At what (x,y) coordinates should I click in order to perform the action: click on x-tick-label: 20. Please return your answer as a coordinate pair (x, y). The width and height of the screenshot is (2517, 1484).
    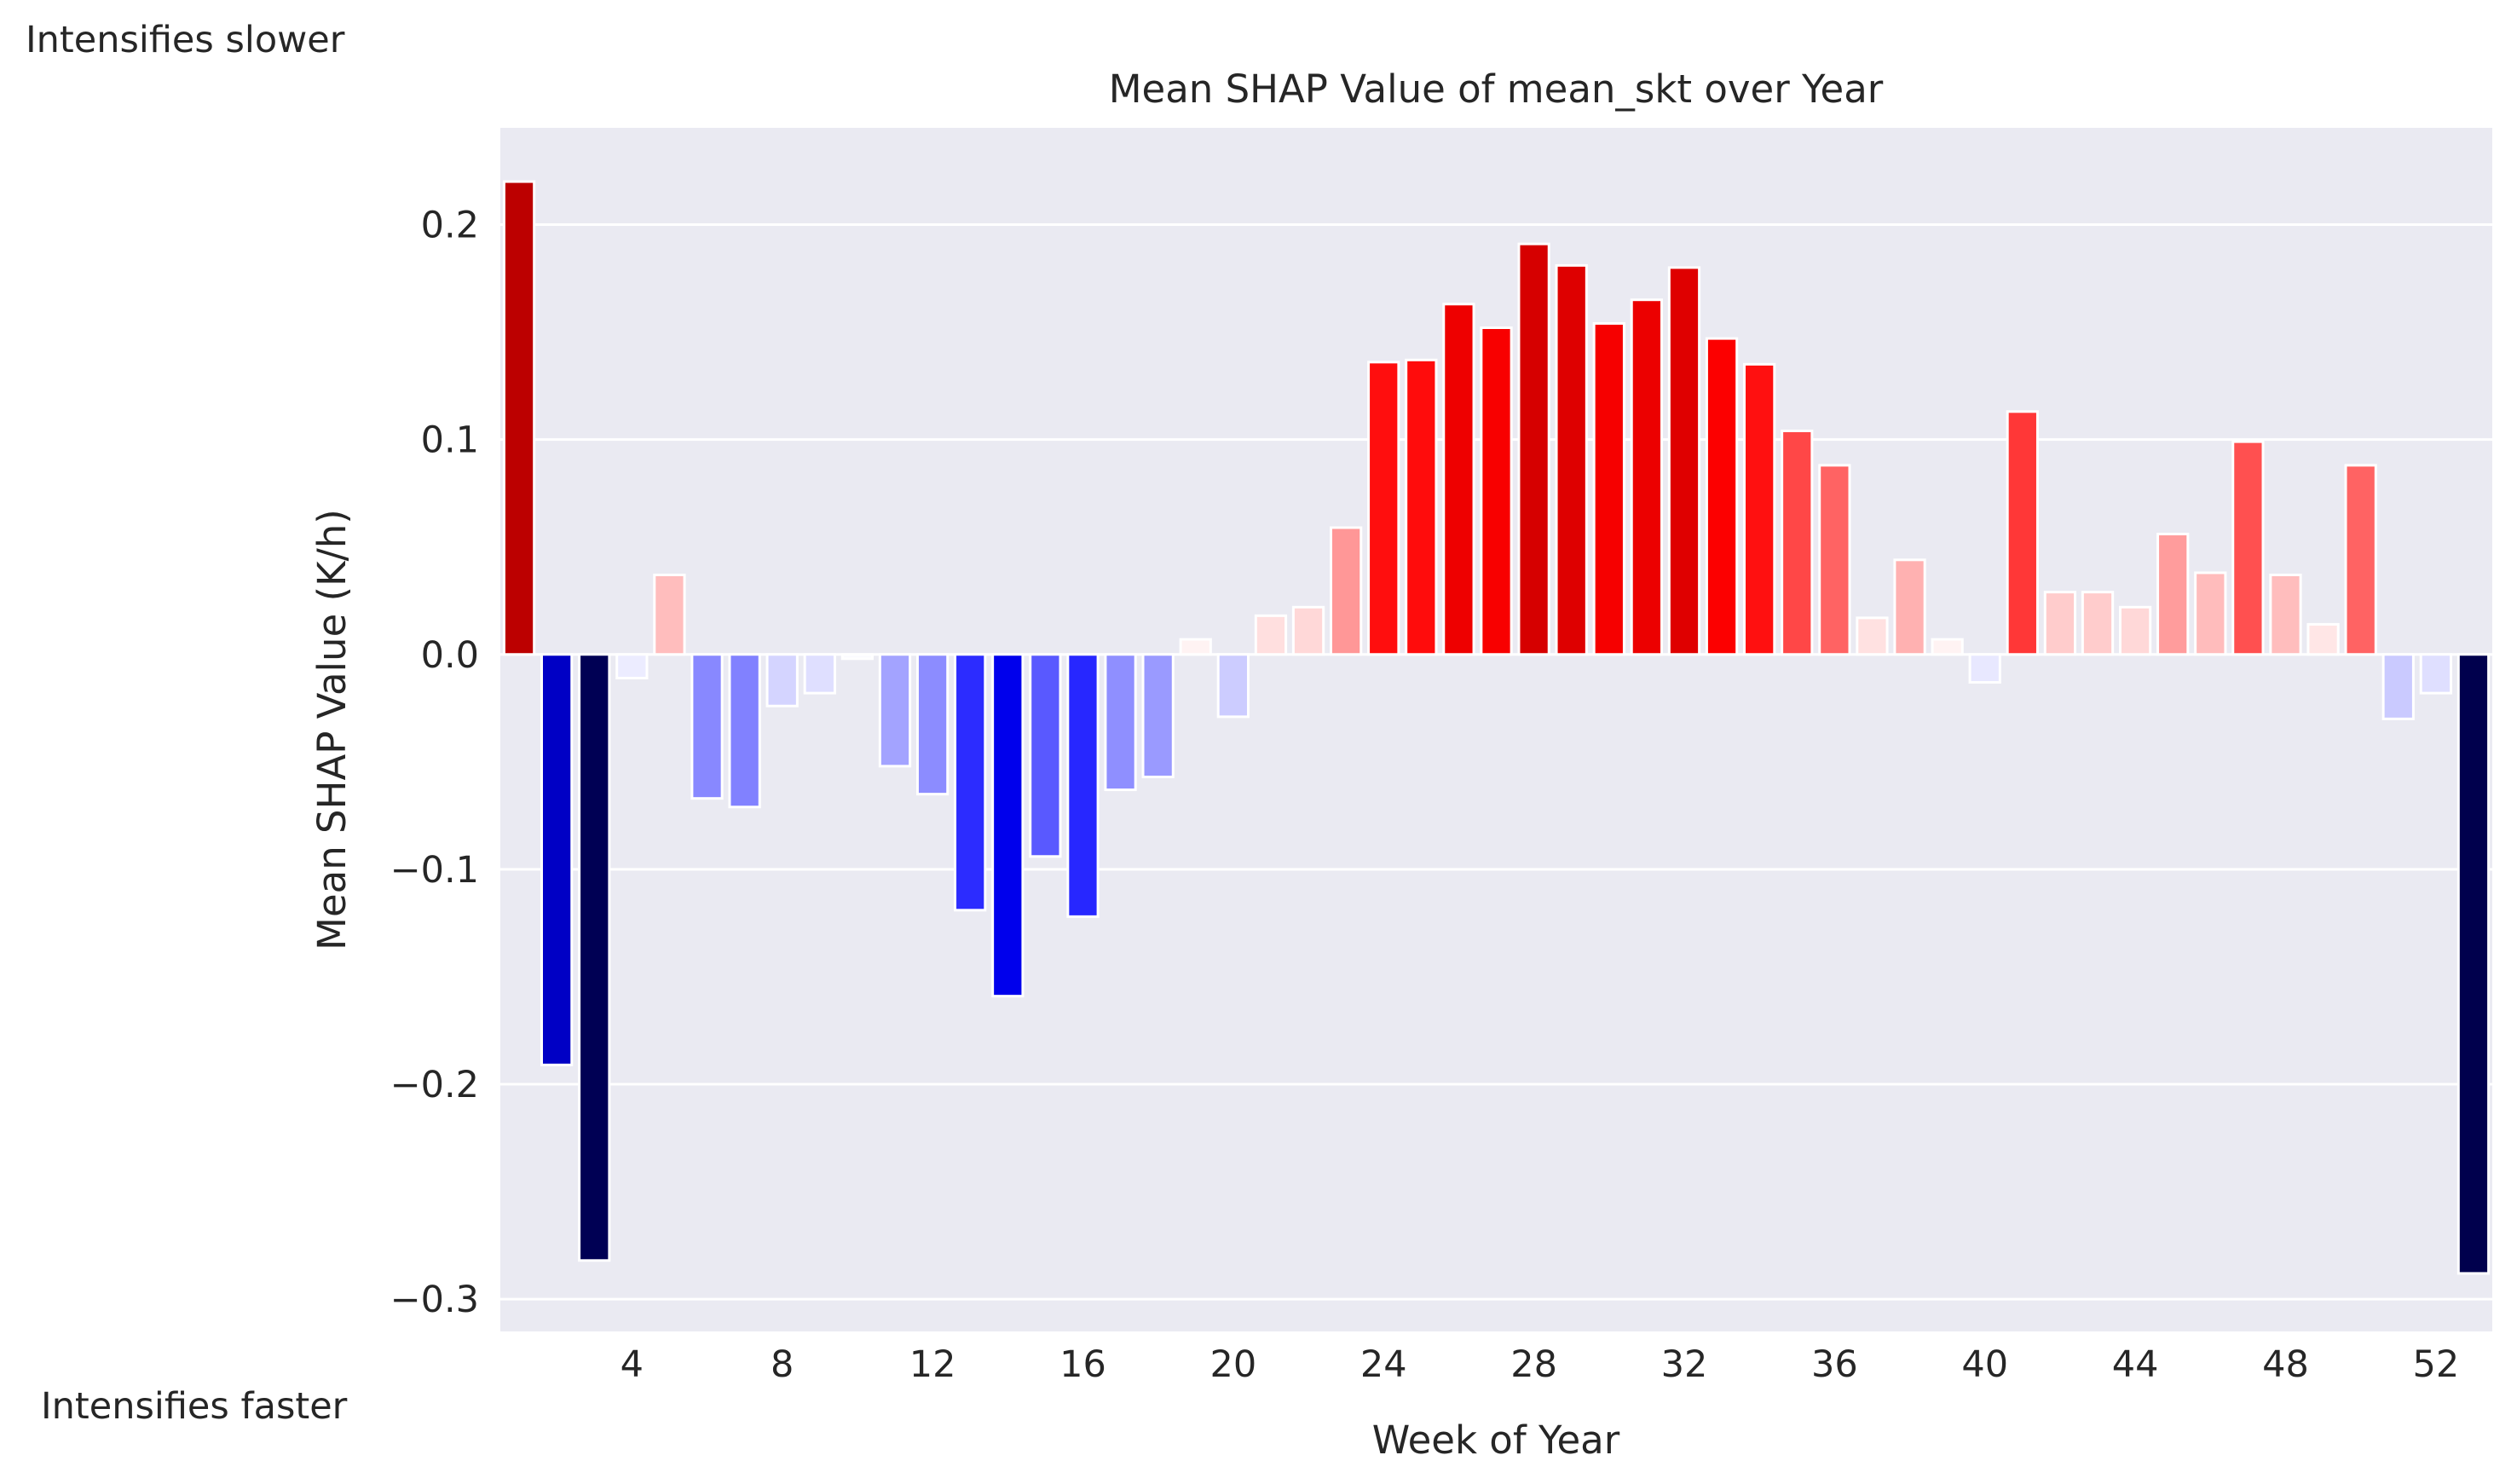
    Looking at the image, I should click on (1232, 1364).